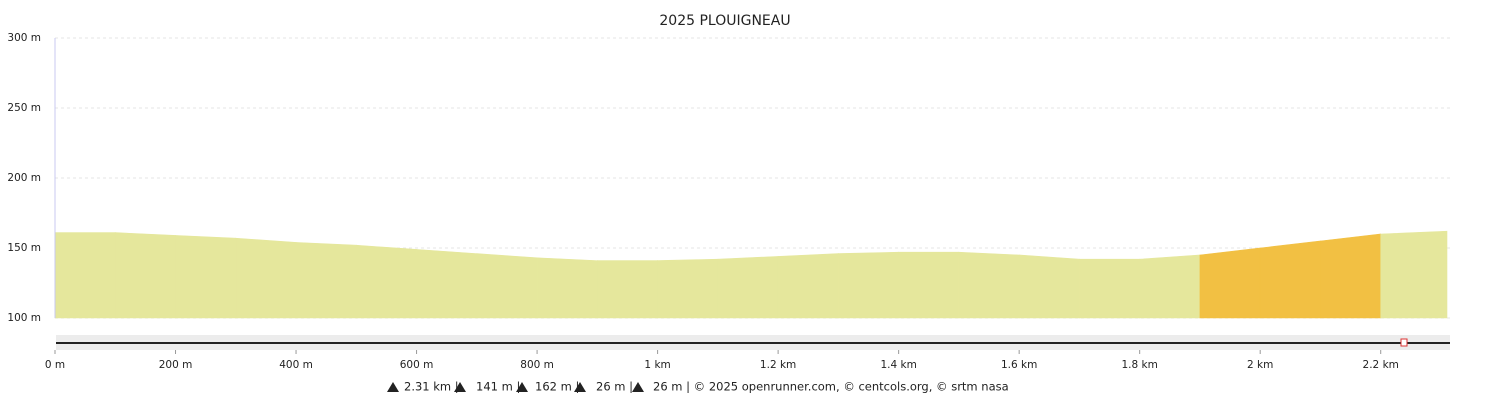 The image size is (1500, 400). I want to click on y-tick-label: 300 m, so click(24, 38).